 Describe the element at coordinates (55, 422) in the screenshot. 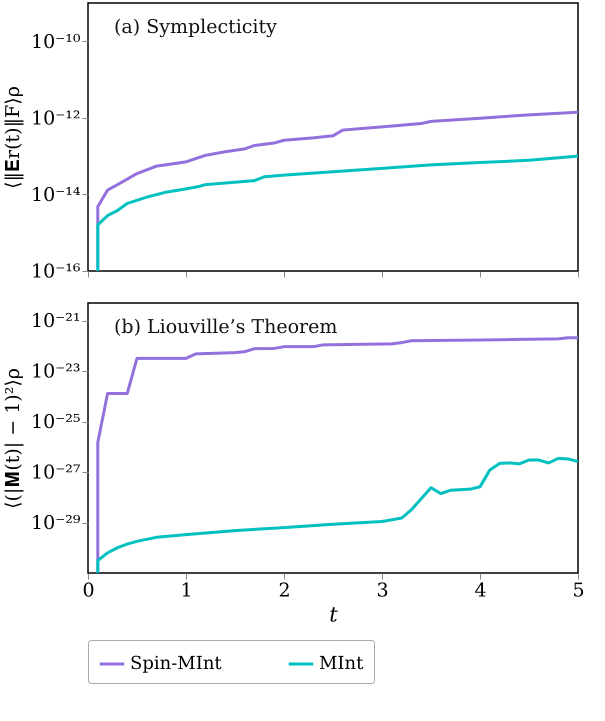

I see `y-tick-label: 10⁻²⁵` at that location.